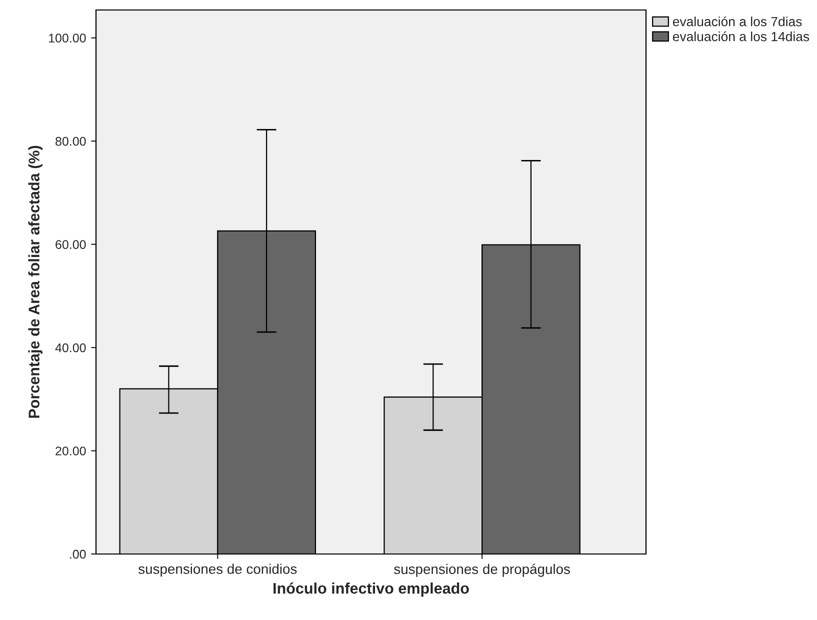 This screenshot has height=620, width=817. Describe the element at coordinates (70, 347) in the screenshot. I see `y-tick-label: 40.00` at that location.